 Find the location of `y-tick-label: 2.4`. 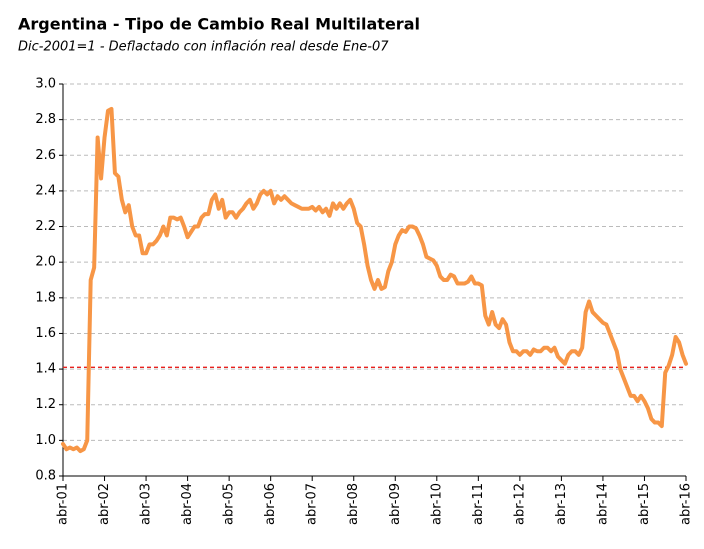

y-tick-label: 2.4 is located at coordinates (45, 190).